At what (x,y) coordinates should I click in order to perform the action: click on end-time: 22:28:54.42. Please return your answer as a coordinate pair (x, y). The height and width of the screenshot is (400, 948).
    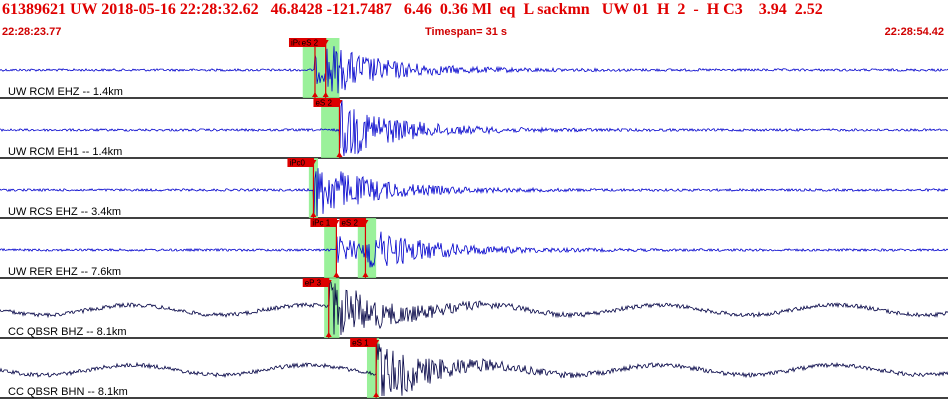
    Looking at the image, I should click on (914, 32).